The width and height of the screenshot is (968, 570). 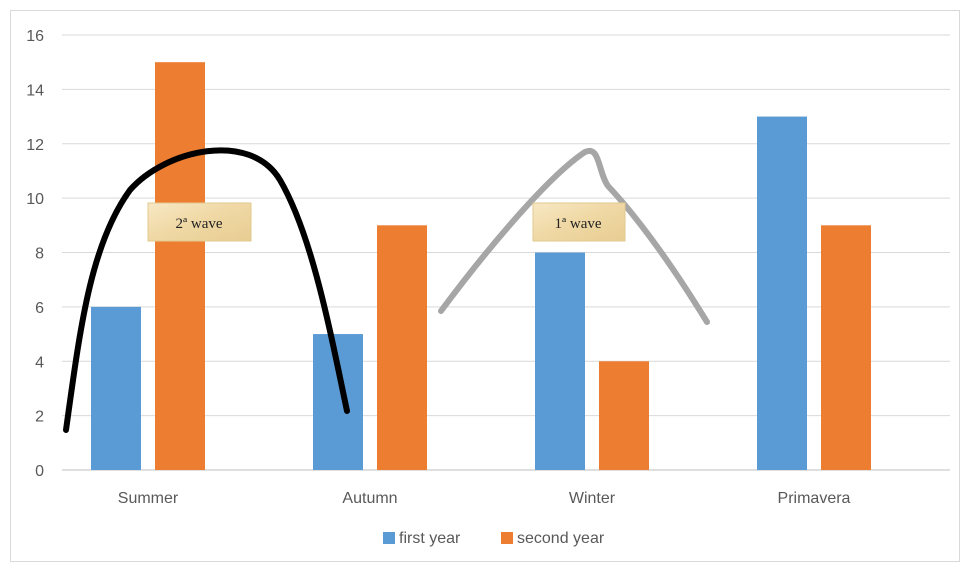 I want to click on bar-second-year-primavera, so click(x=846, y=347).